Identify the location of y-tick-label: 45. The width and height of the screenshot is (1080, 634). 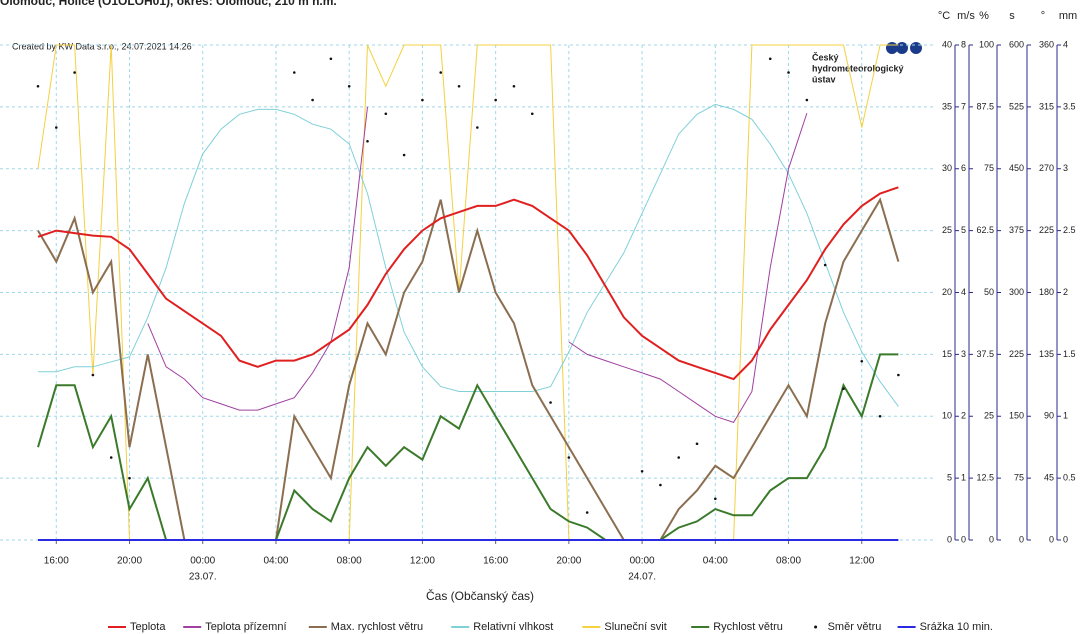
(1049, 478).